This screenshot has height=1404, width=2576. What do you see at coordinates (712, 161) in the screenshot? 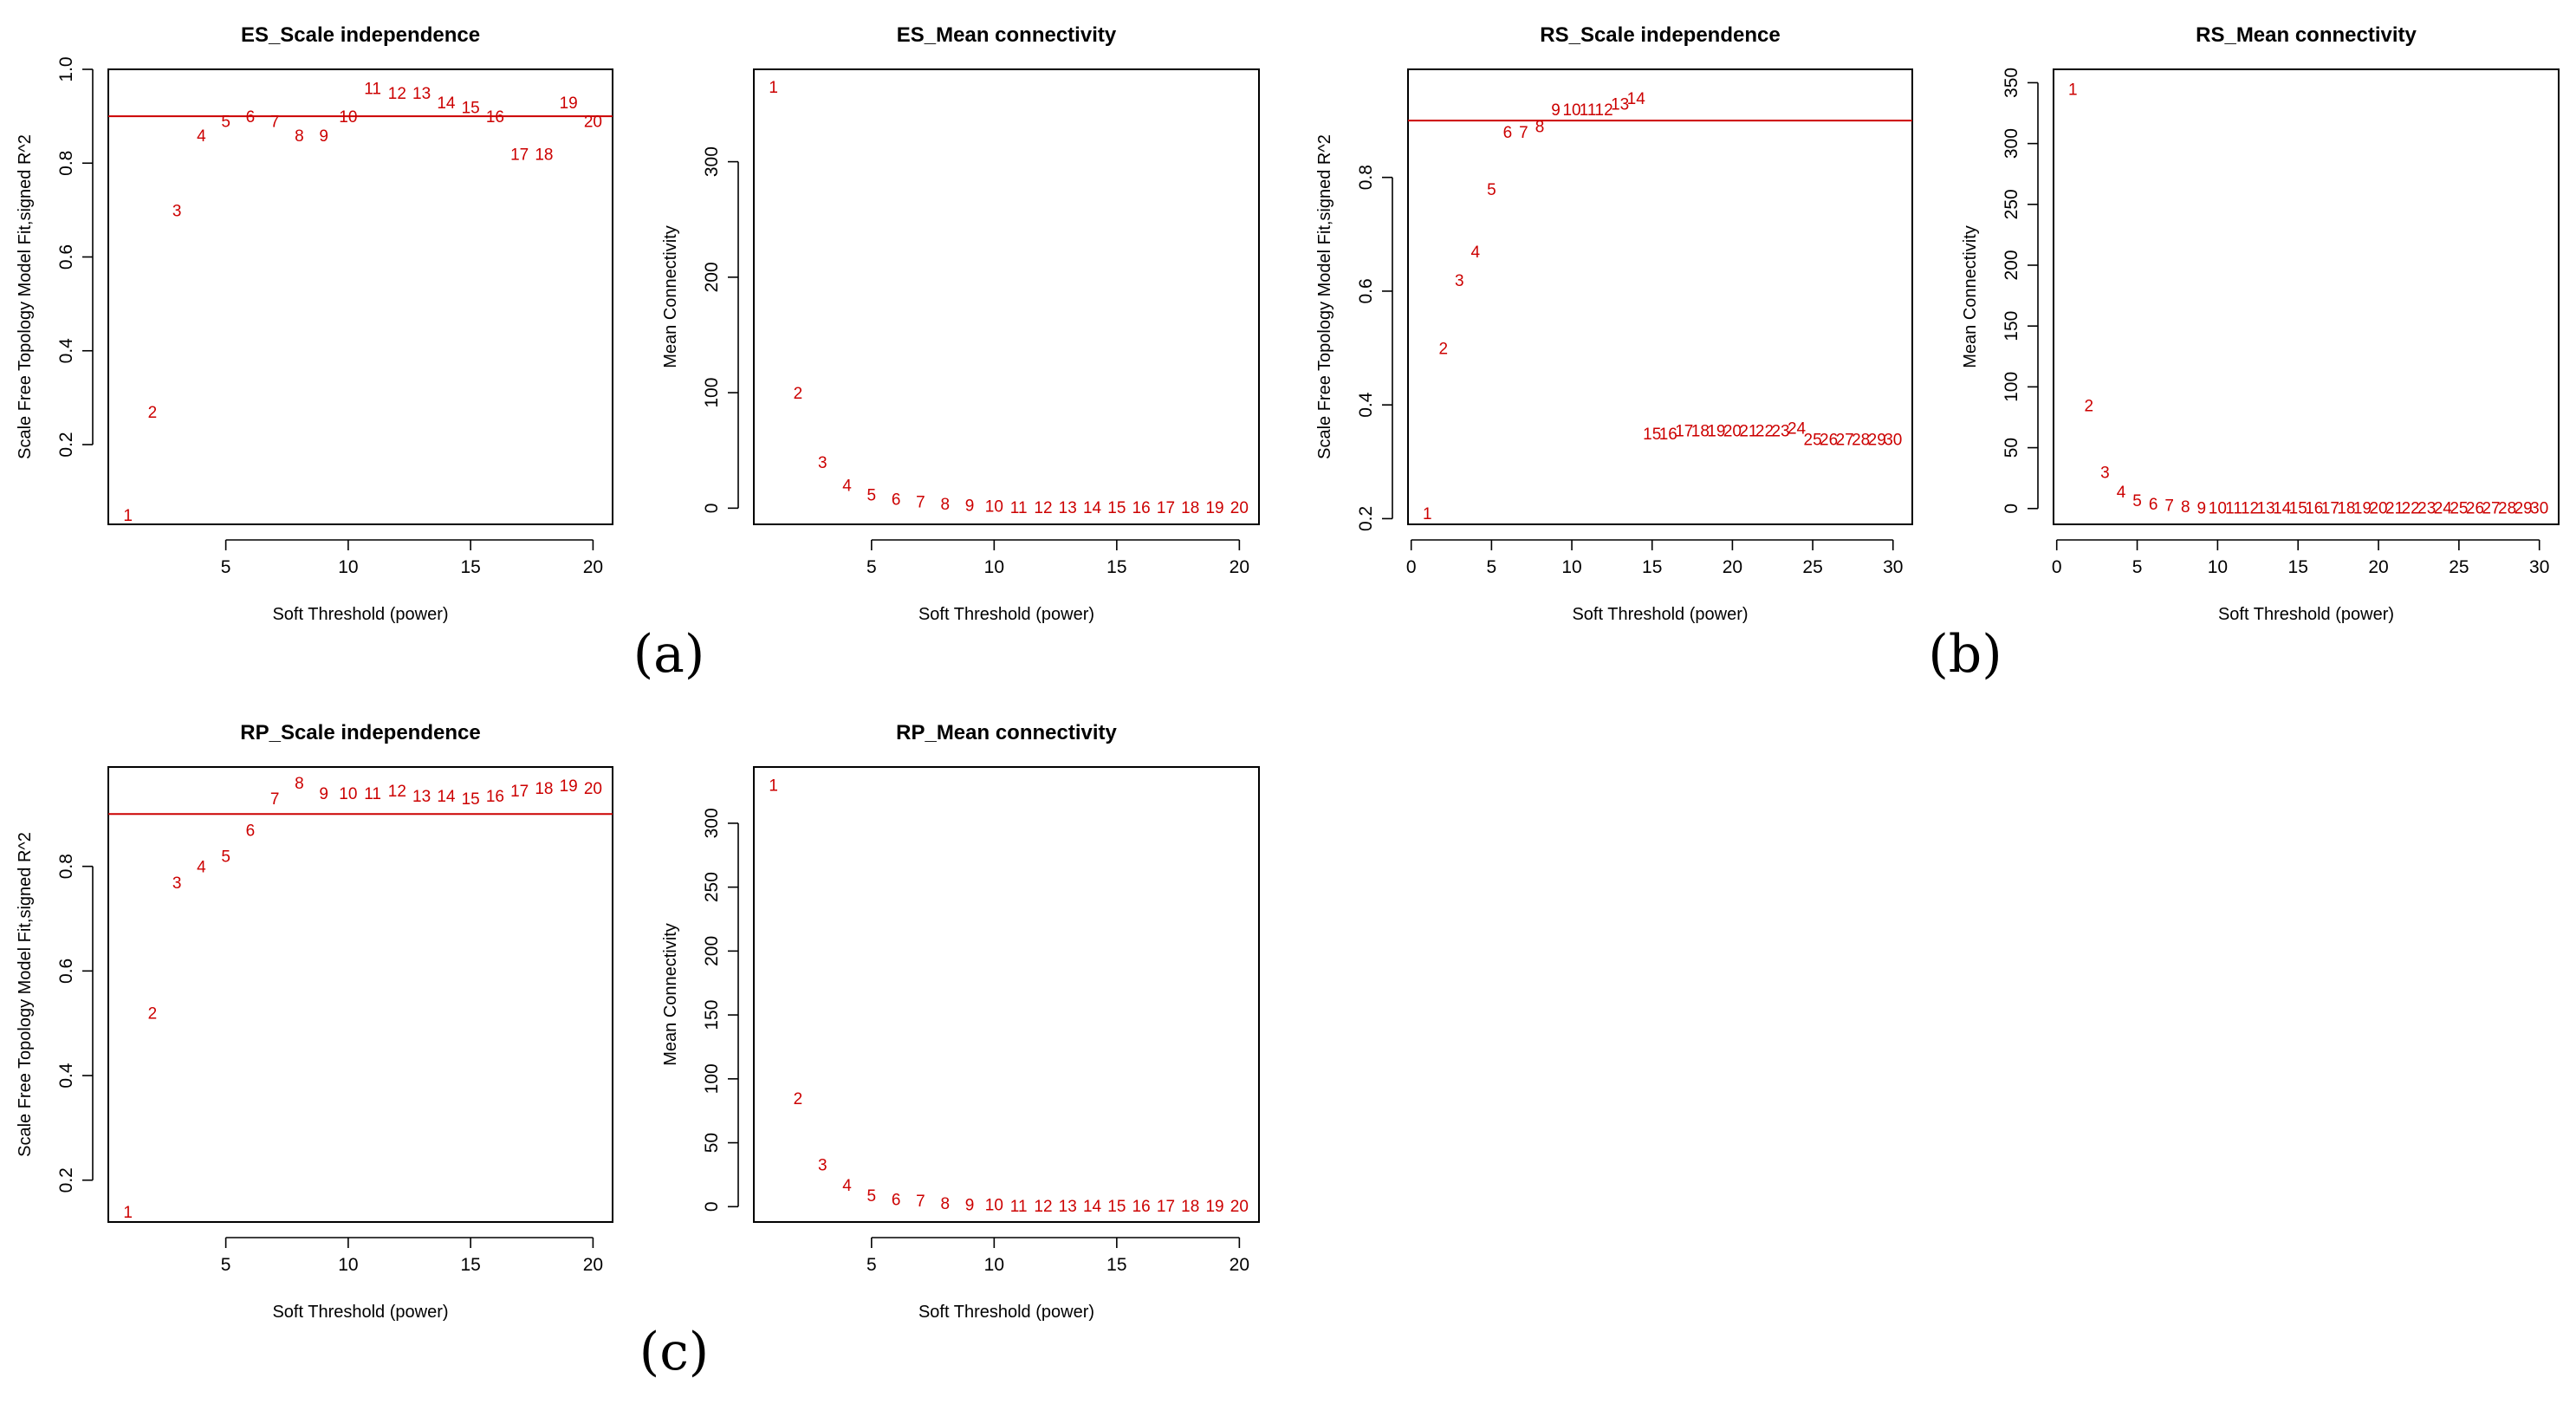
I see `y-tick-label: 300` at bounding box center [712, 161].